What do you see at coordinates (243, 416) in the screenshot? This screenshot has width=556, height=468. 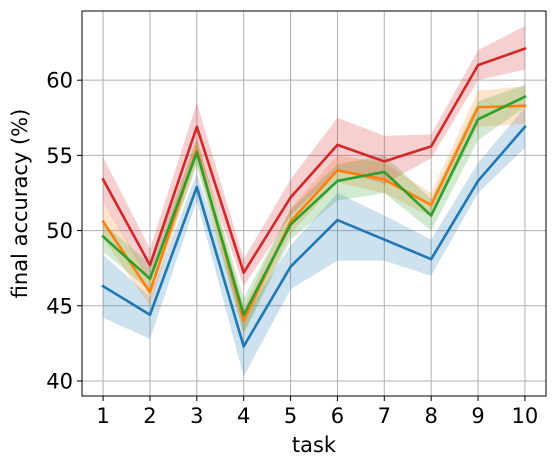 I see `x-tick-label: 4` at bounding box center [243, 416].